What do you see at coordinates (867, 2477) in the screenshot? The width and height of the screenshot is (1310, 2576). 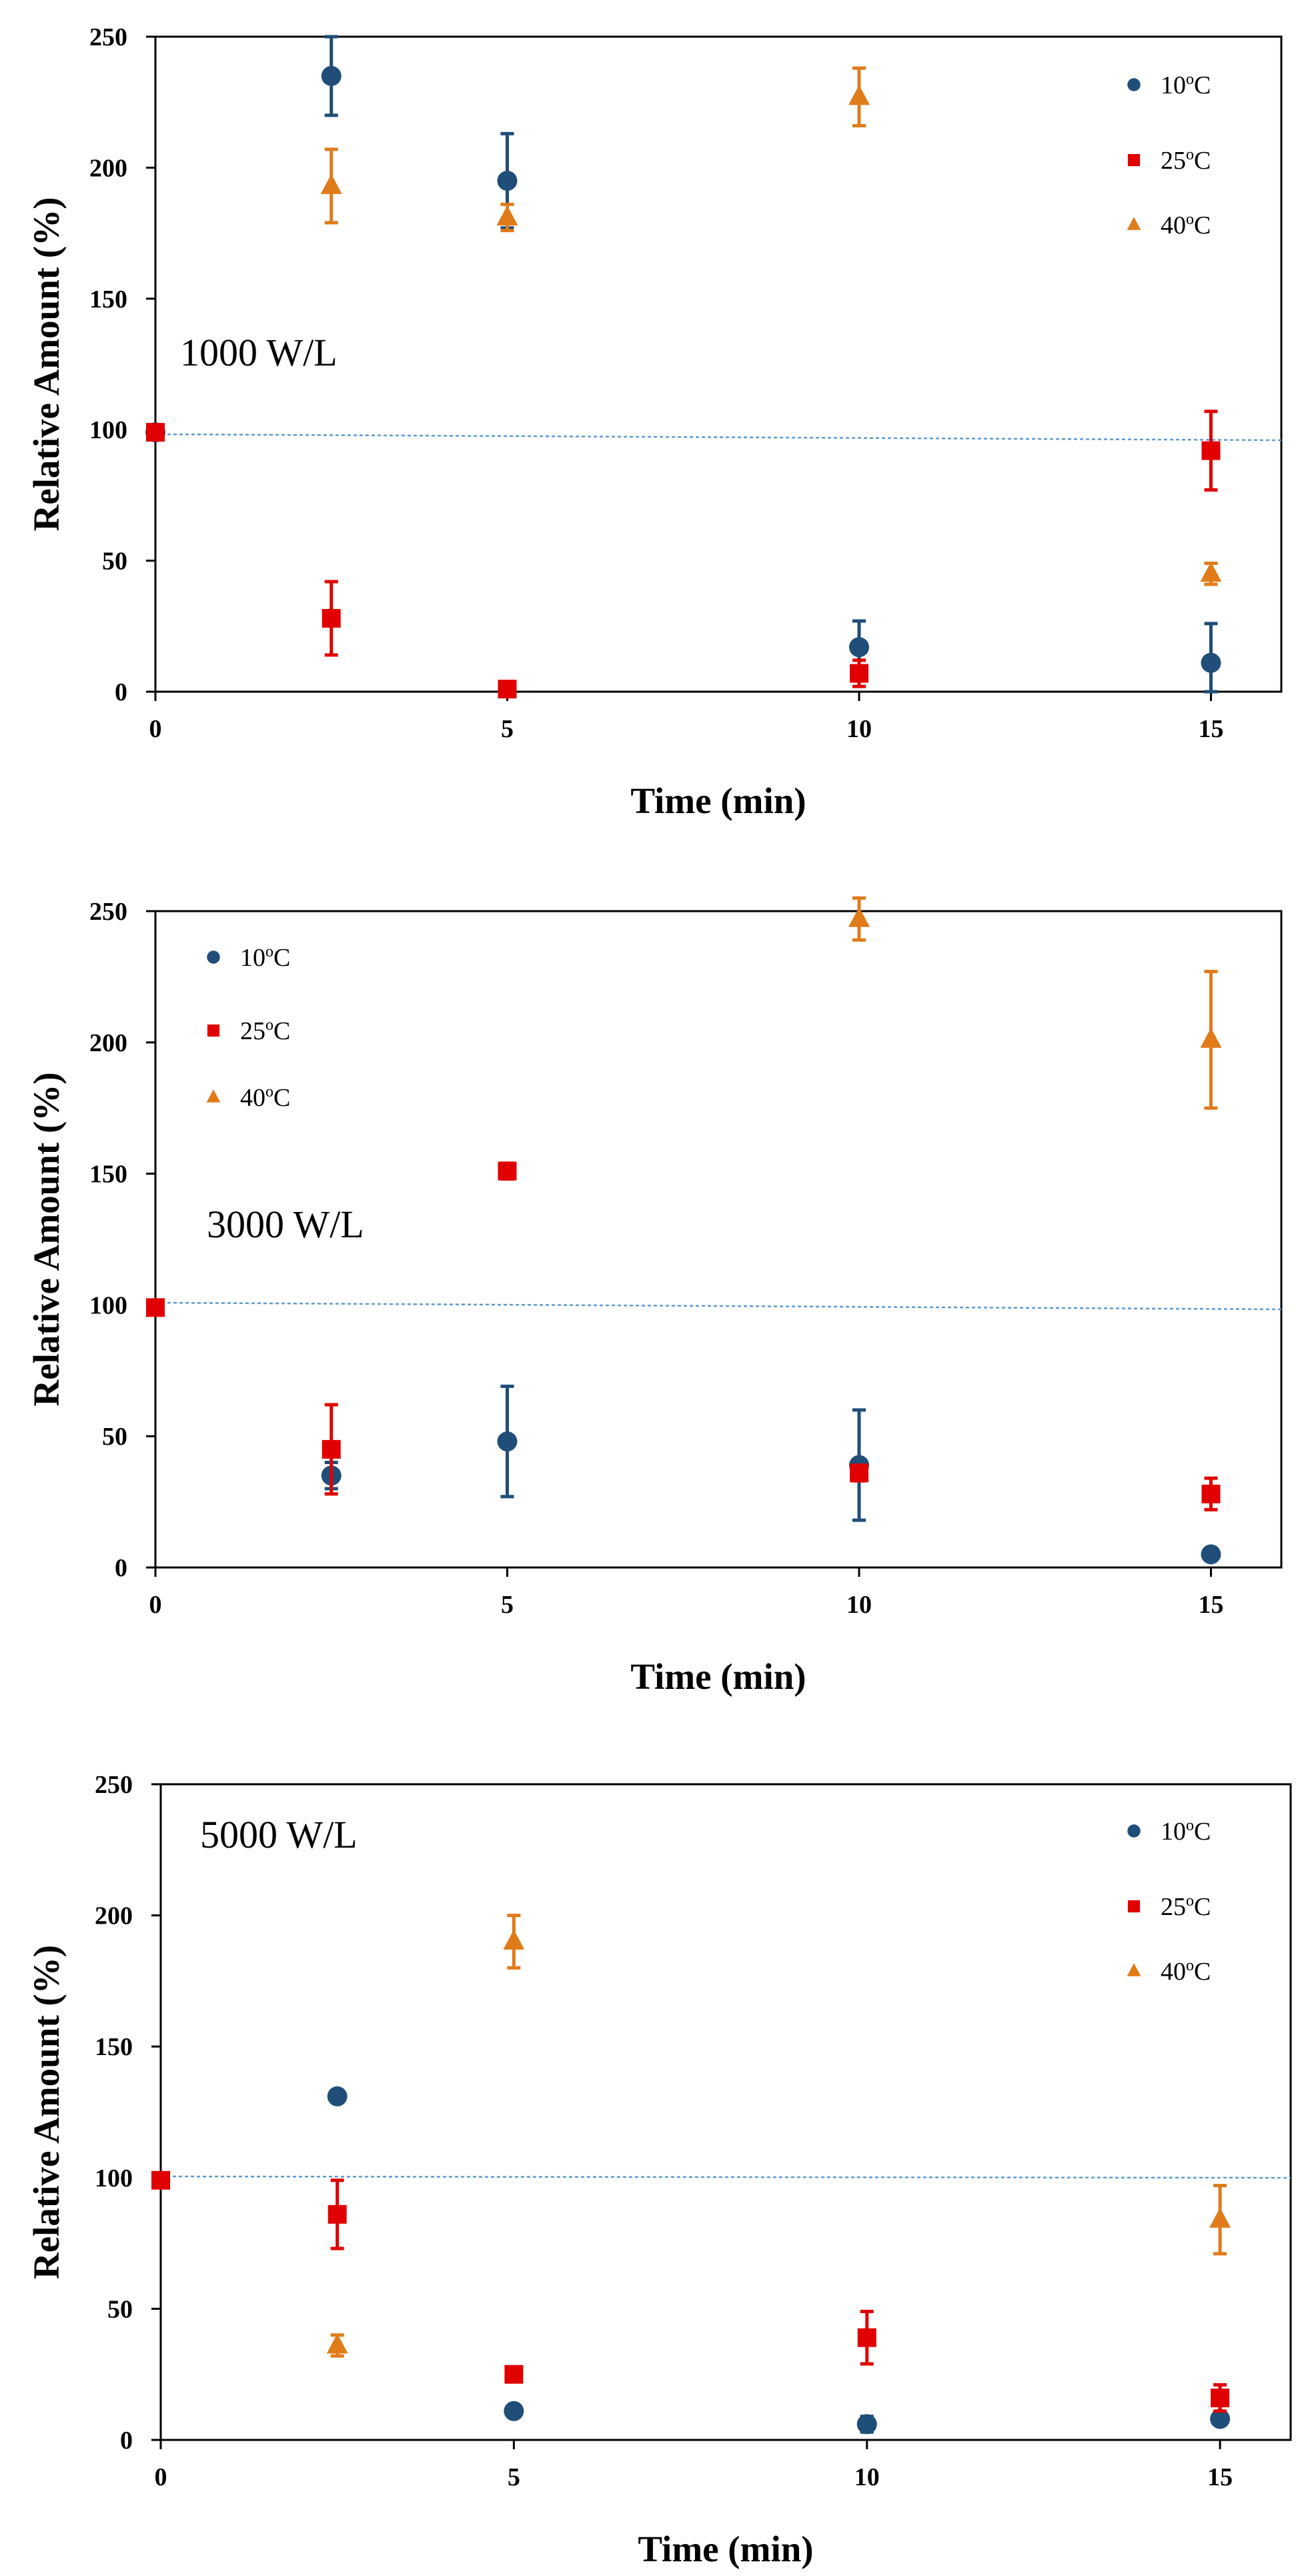 I see `x-tick-label: 10` at bounding box center [867, 2477].